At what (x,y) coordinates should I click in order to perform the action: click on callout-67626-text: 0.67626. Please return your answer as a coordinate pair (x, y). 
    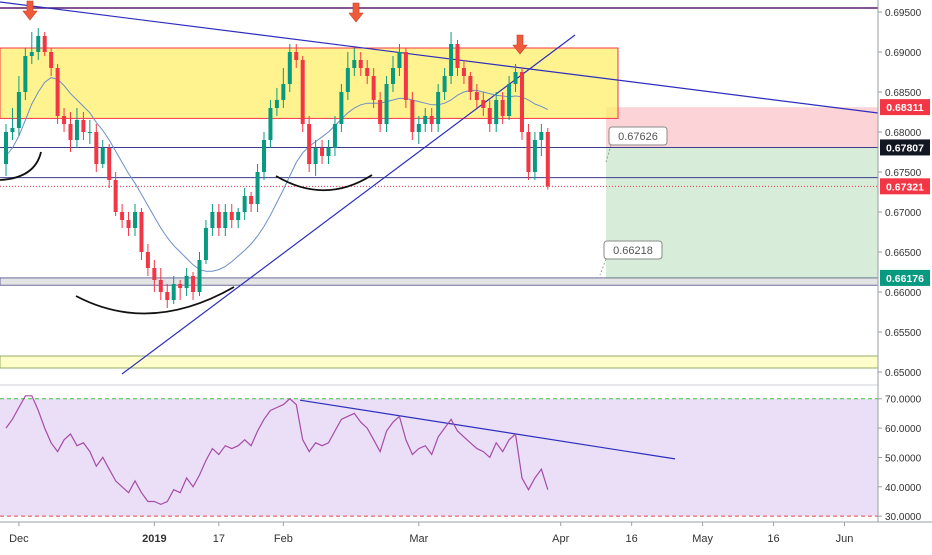
    Looking at the image, I should click on (638, 137).